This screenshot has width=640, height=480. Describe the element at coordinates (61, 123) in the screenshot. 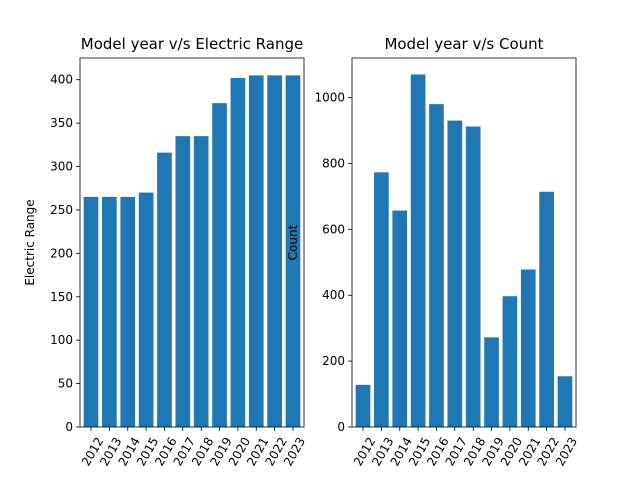

I see `y-tick-label: 350` at that location.